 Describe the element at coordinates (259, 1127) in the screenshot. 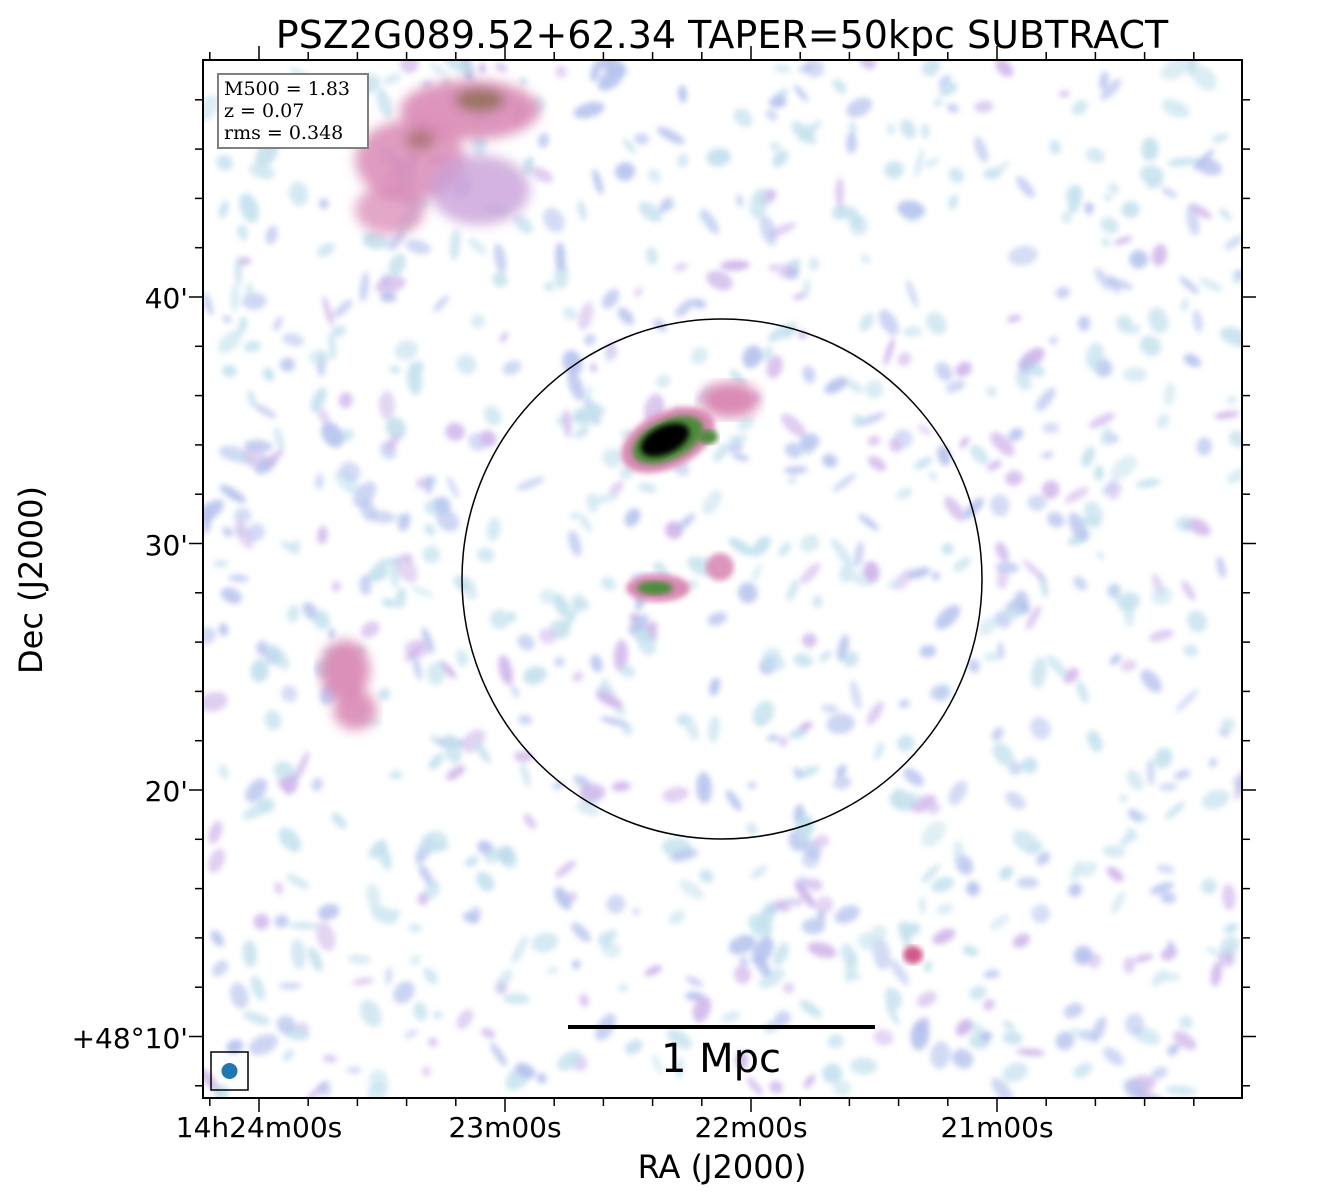

I see `x-tick-label: 14h24m00s` at that location.